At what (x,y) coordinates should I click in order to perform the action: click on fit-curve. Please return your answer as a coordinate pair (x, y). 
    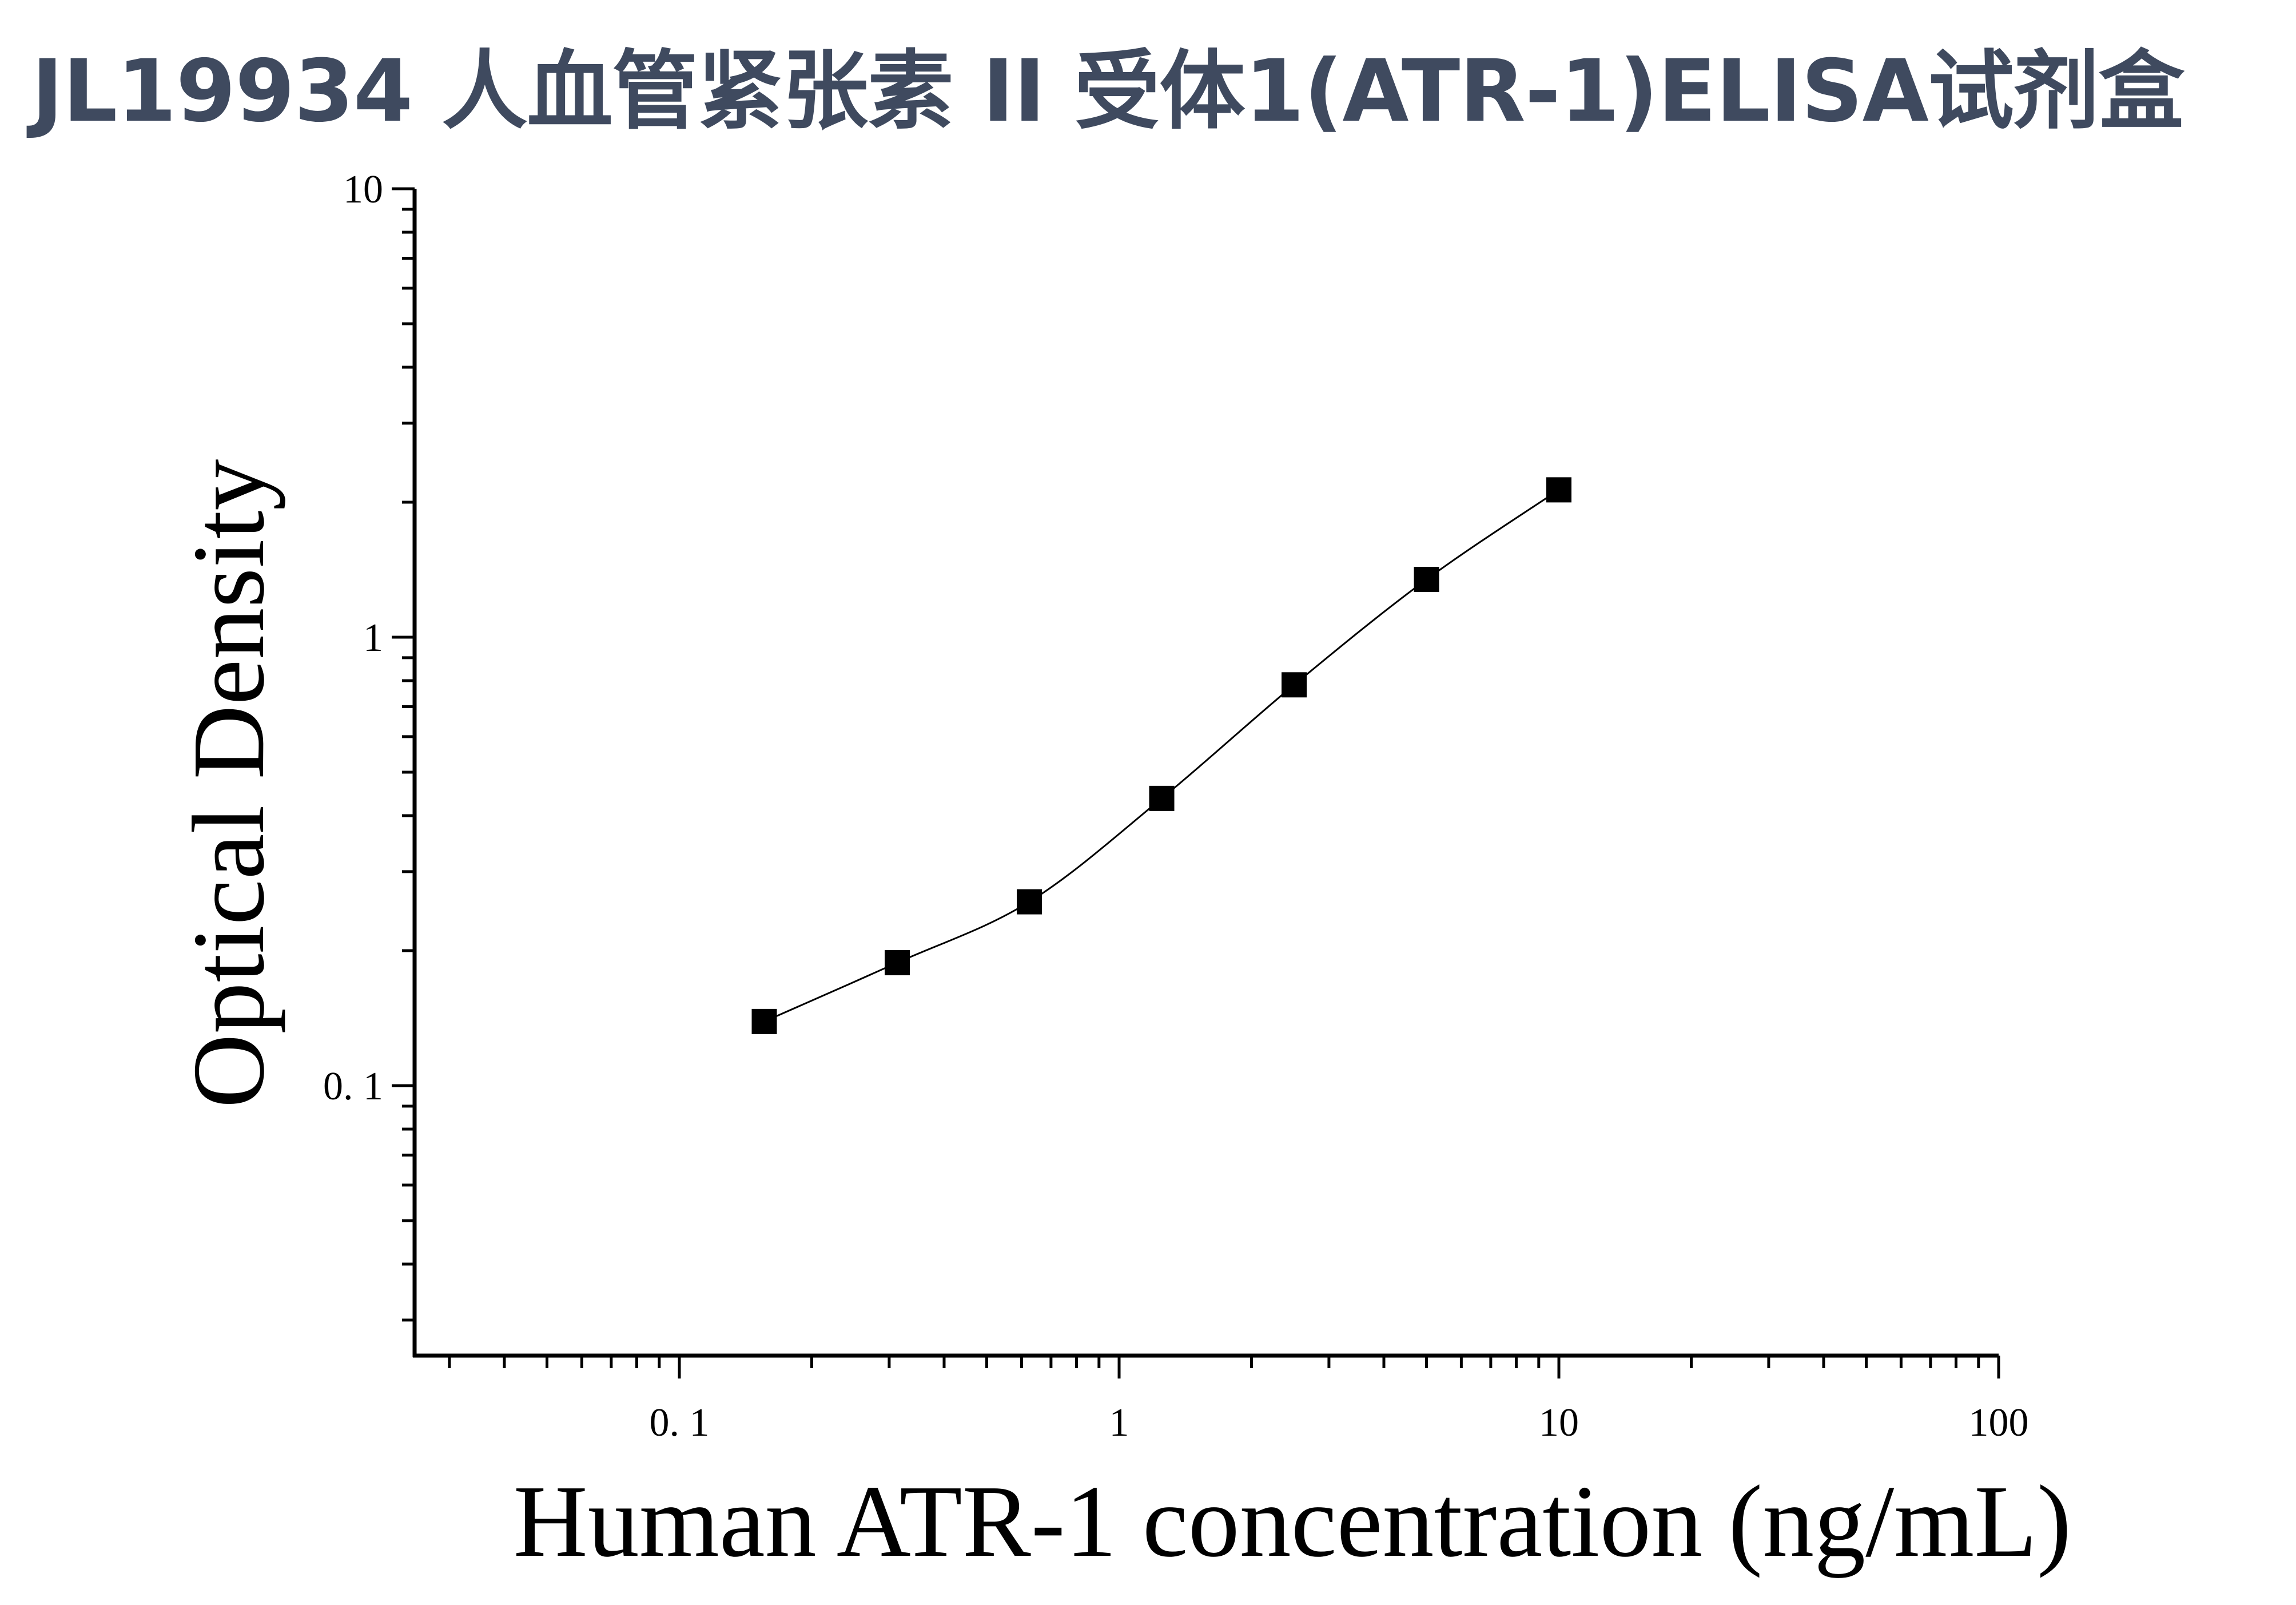
    Looking at the image, I should click on (1161, 756).